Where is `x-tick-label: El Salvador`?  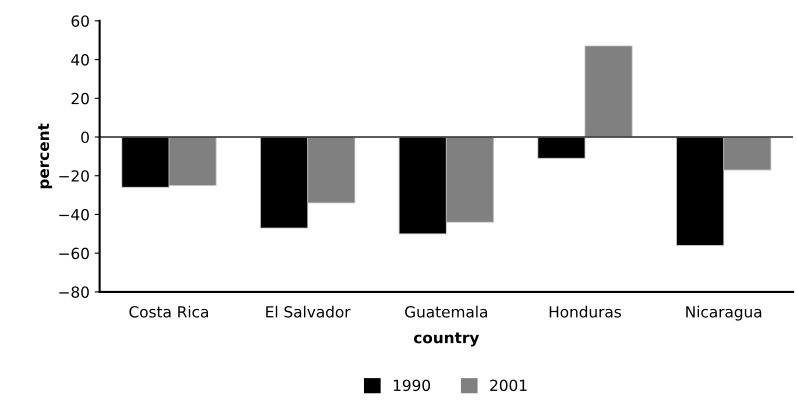
x-tick-label: El Salvador is located at coordinates (308, 312).